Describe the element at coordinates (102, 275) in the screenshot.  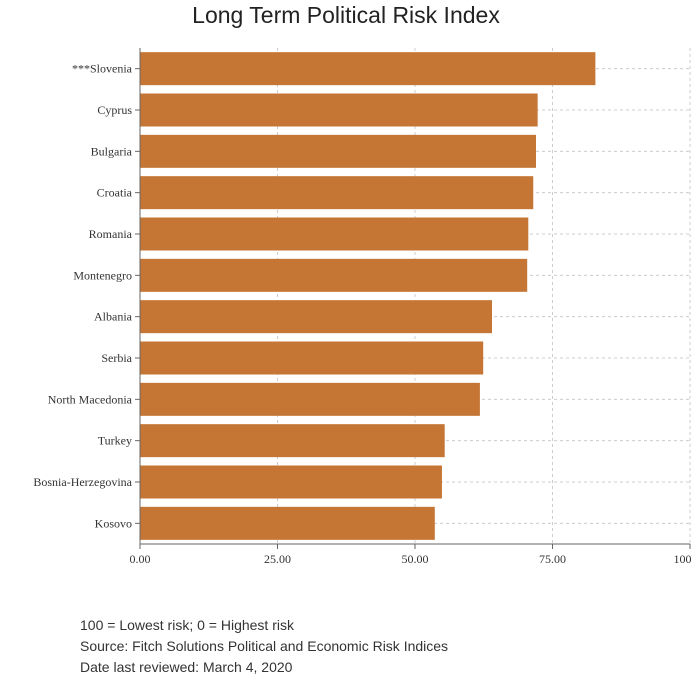
I see `category-label: Montenegro` at that location.